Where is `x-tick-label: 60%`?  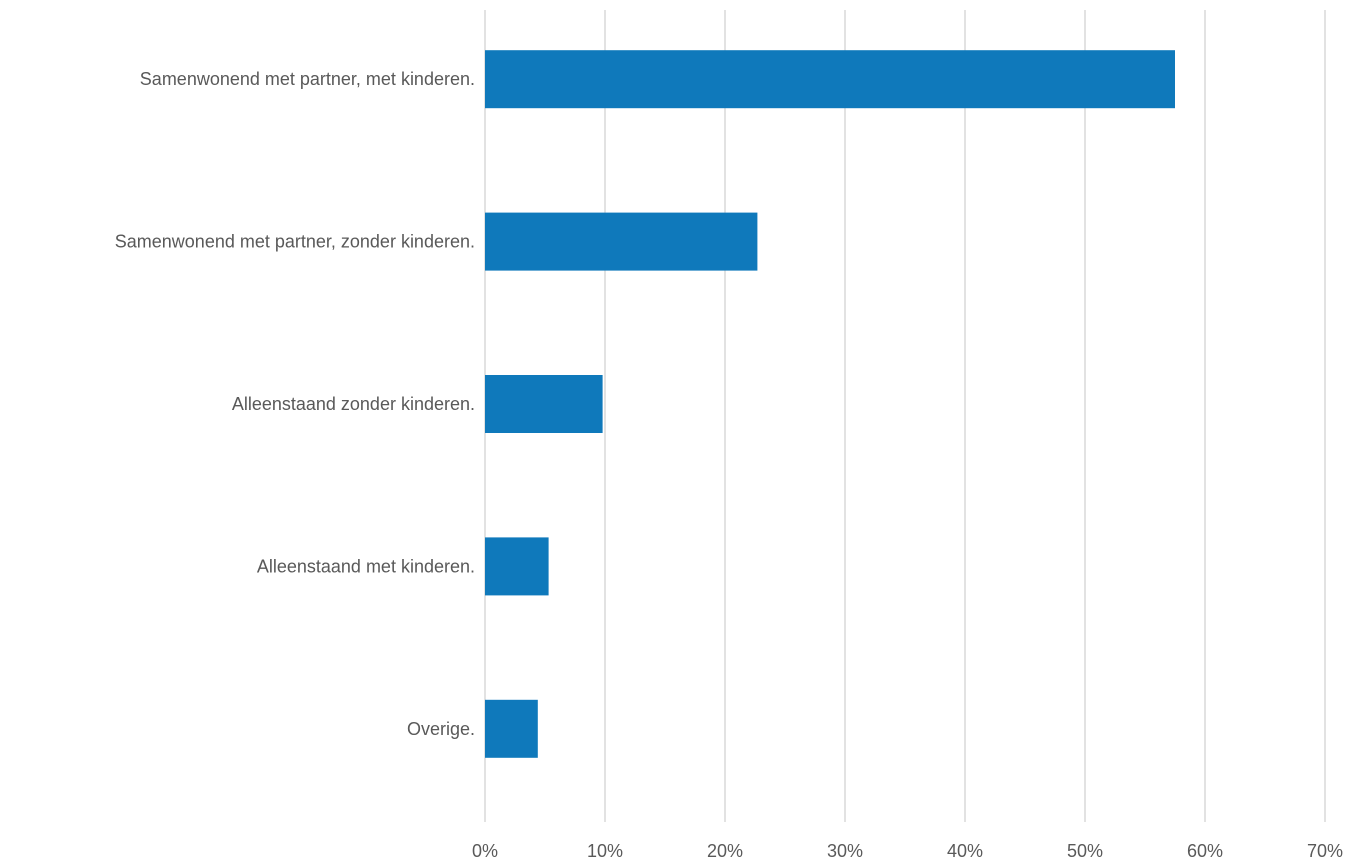
x-tick-label: 60% is located at coordinates (1205, 851).